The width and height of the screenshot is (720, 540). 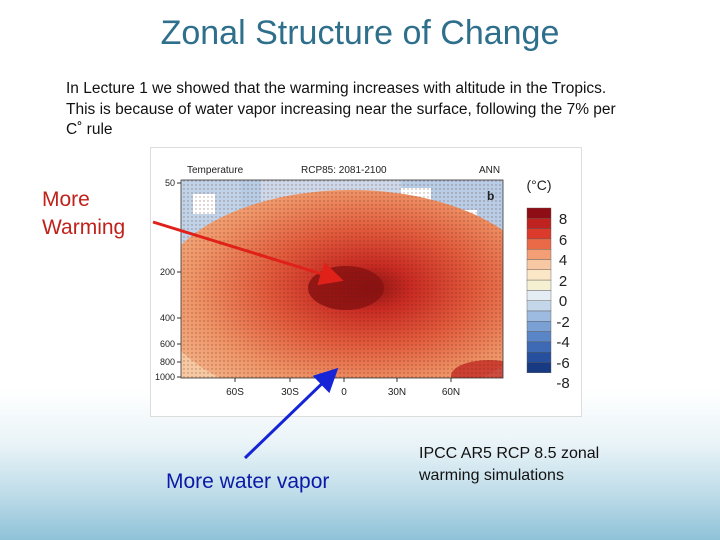 I want to click on colorbar-label: 8, so click(x=563, y=219).